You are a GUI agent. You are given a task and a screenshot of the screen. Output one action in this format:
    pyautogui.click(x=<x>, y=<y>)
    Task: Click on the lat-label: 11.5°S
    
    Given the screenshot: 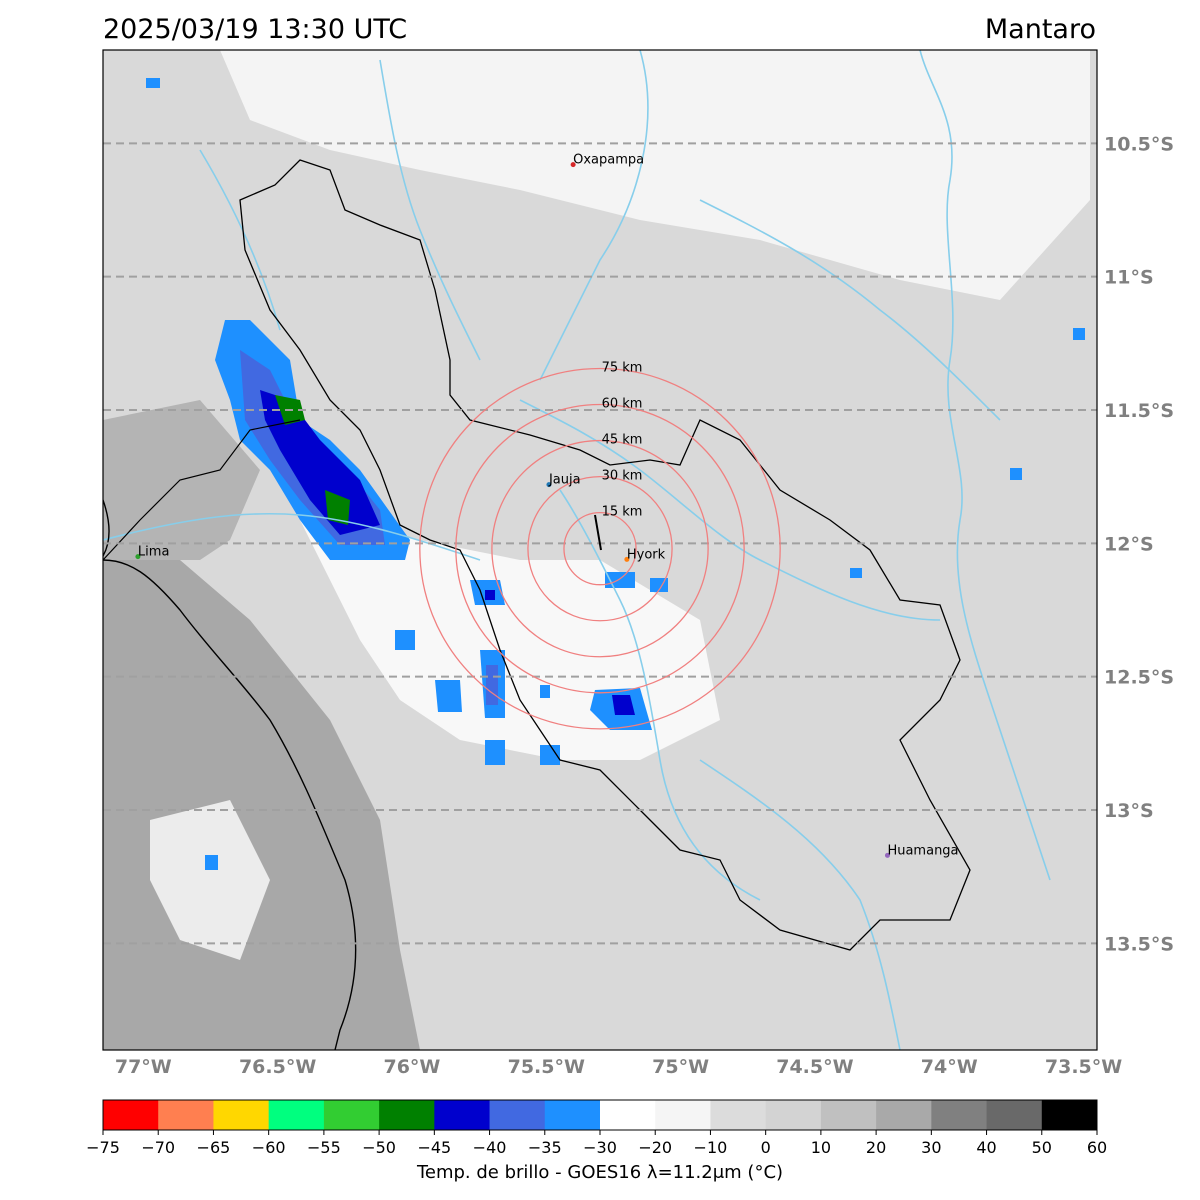 What is the action you would take?
    pyautogui.click(x=1139, y=411)
    